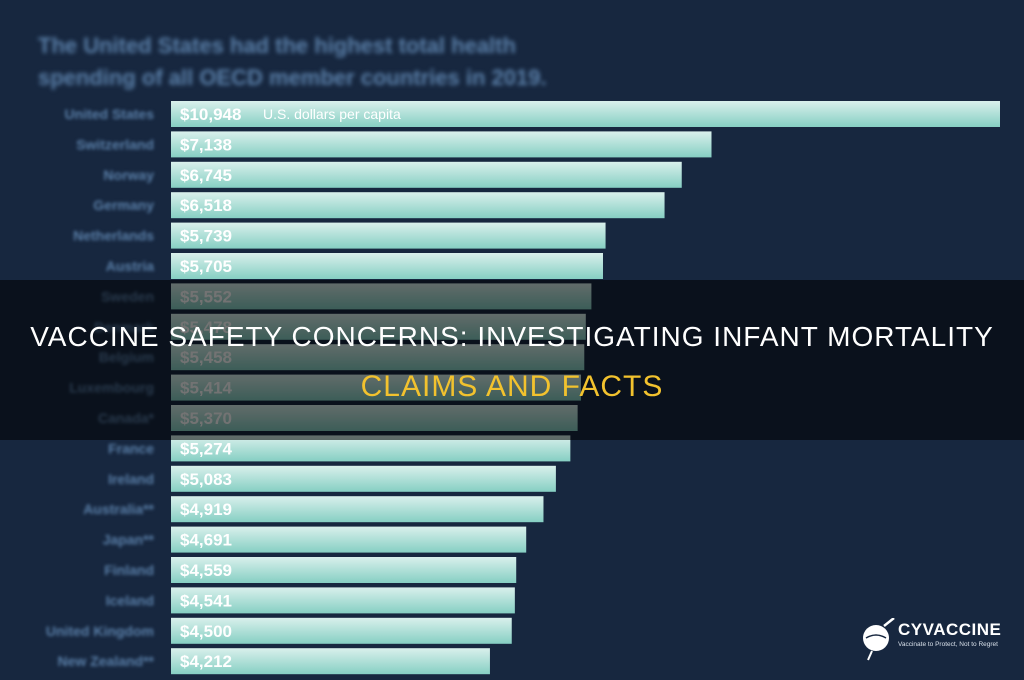 Image resolution: width=1024 pixels, height=680 pixels. I want to click on syringe-globe-icon, so click(879, 639).